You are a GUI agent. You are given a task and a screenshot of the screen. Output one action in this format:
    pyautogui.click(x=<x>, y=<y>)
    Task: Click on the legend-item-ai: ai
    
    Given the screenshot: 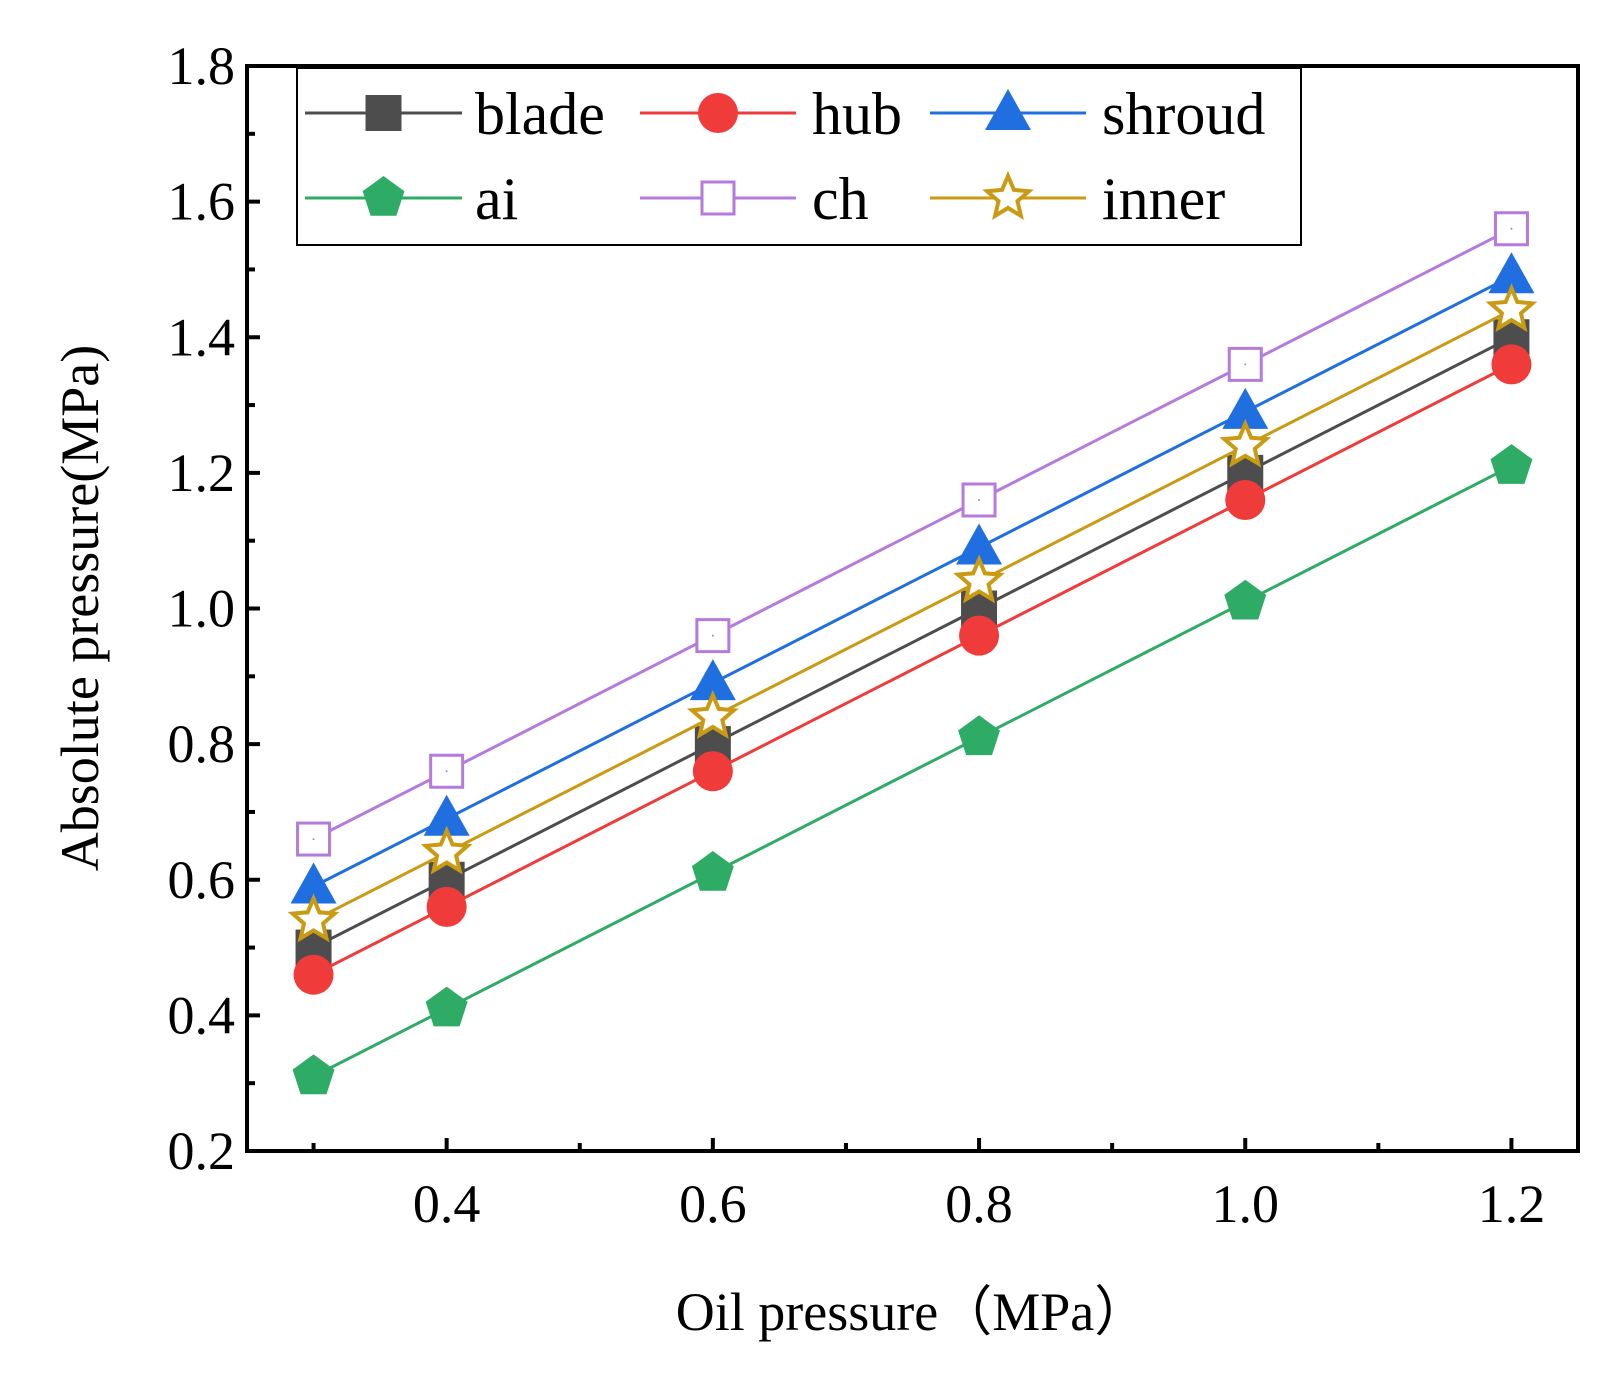 What is the action you would take?
    pyautogui.click(x=411, y=199)
    